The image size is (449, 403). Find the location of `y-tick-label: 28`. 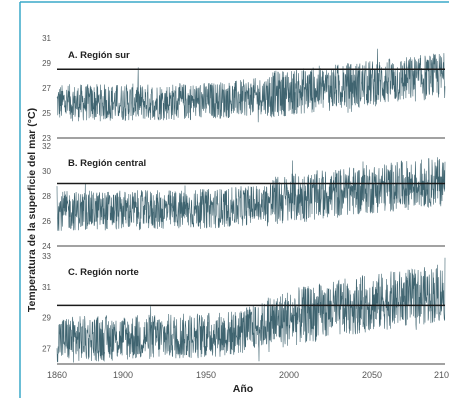

y-tick-label: 28 is located at coordinates (46, 196).